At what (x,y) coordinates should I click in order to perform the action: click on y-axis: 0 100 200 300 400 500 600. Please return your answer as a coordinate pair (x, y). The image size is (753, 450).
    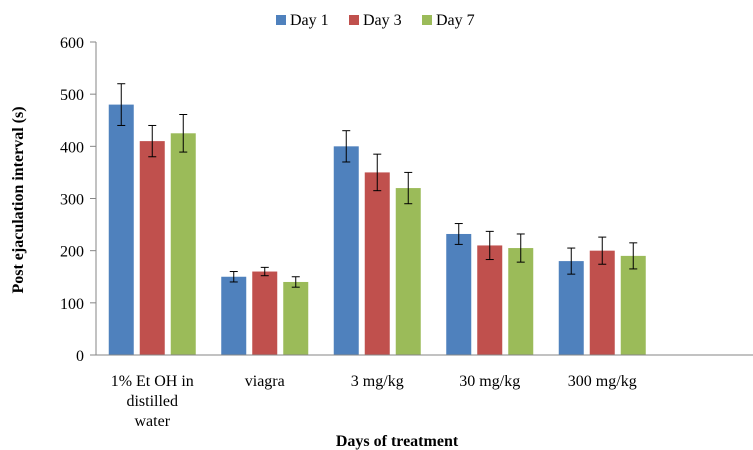
    Looking at the image, I should click on (78, 200).